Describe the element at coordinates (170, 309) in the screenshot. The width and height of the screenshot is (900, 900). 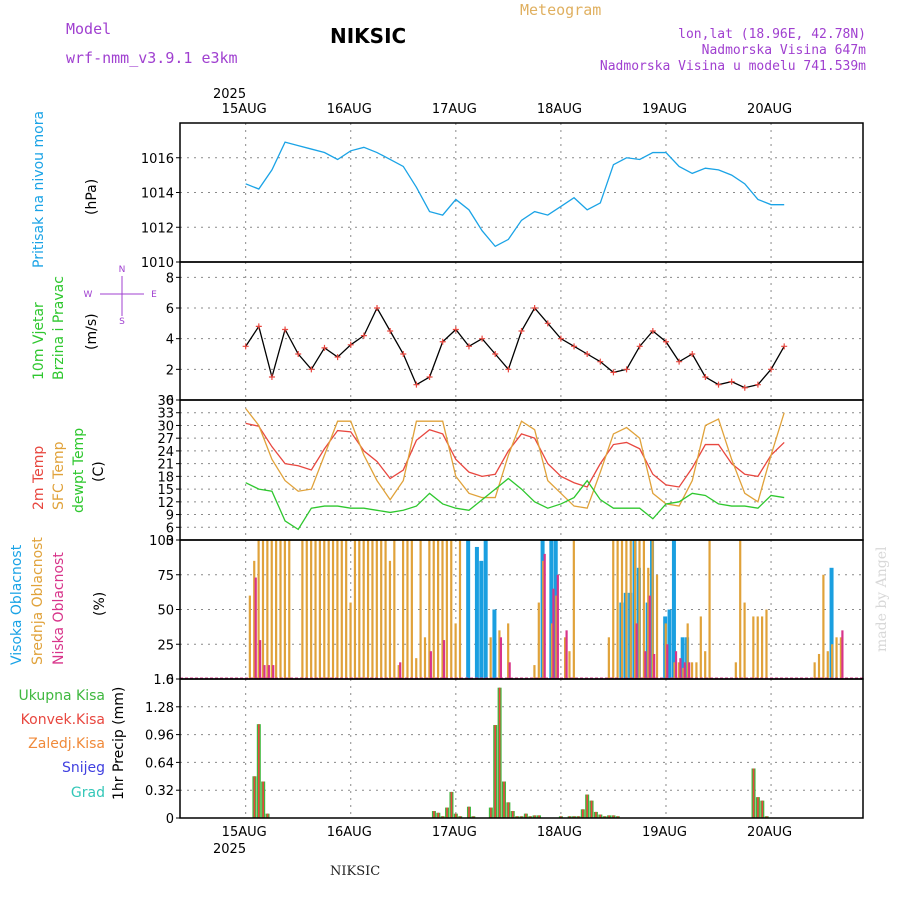
I see `y-tick-label: 6` at that location.